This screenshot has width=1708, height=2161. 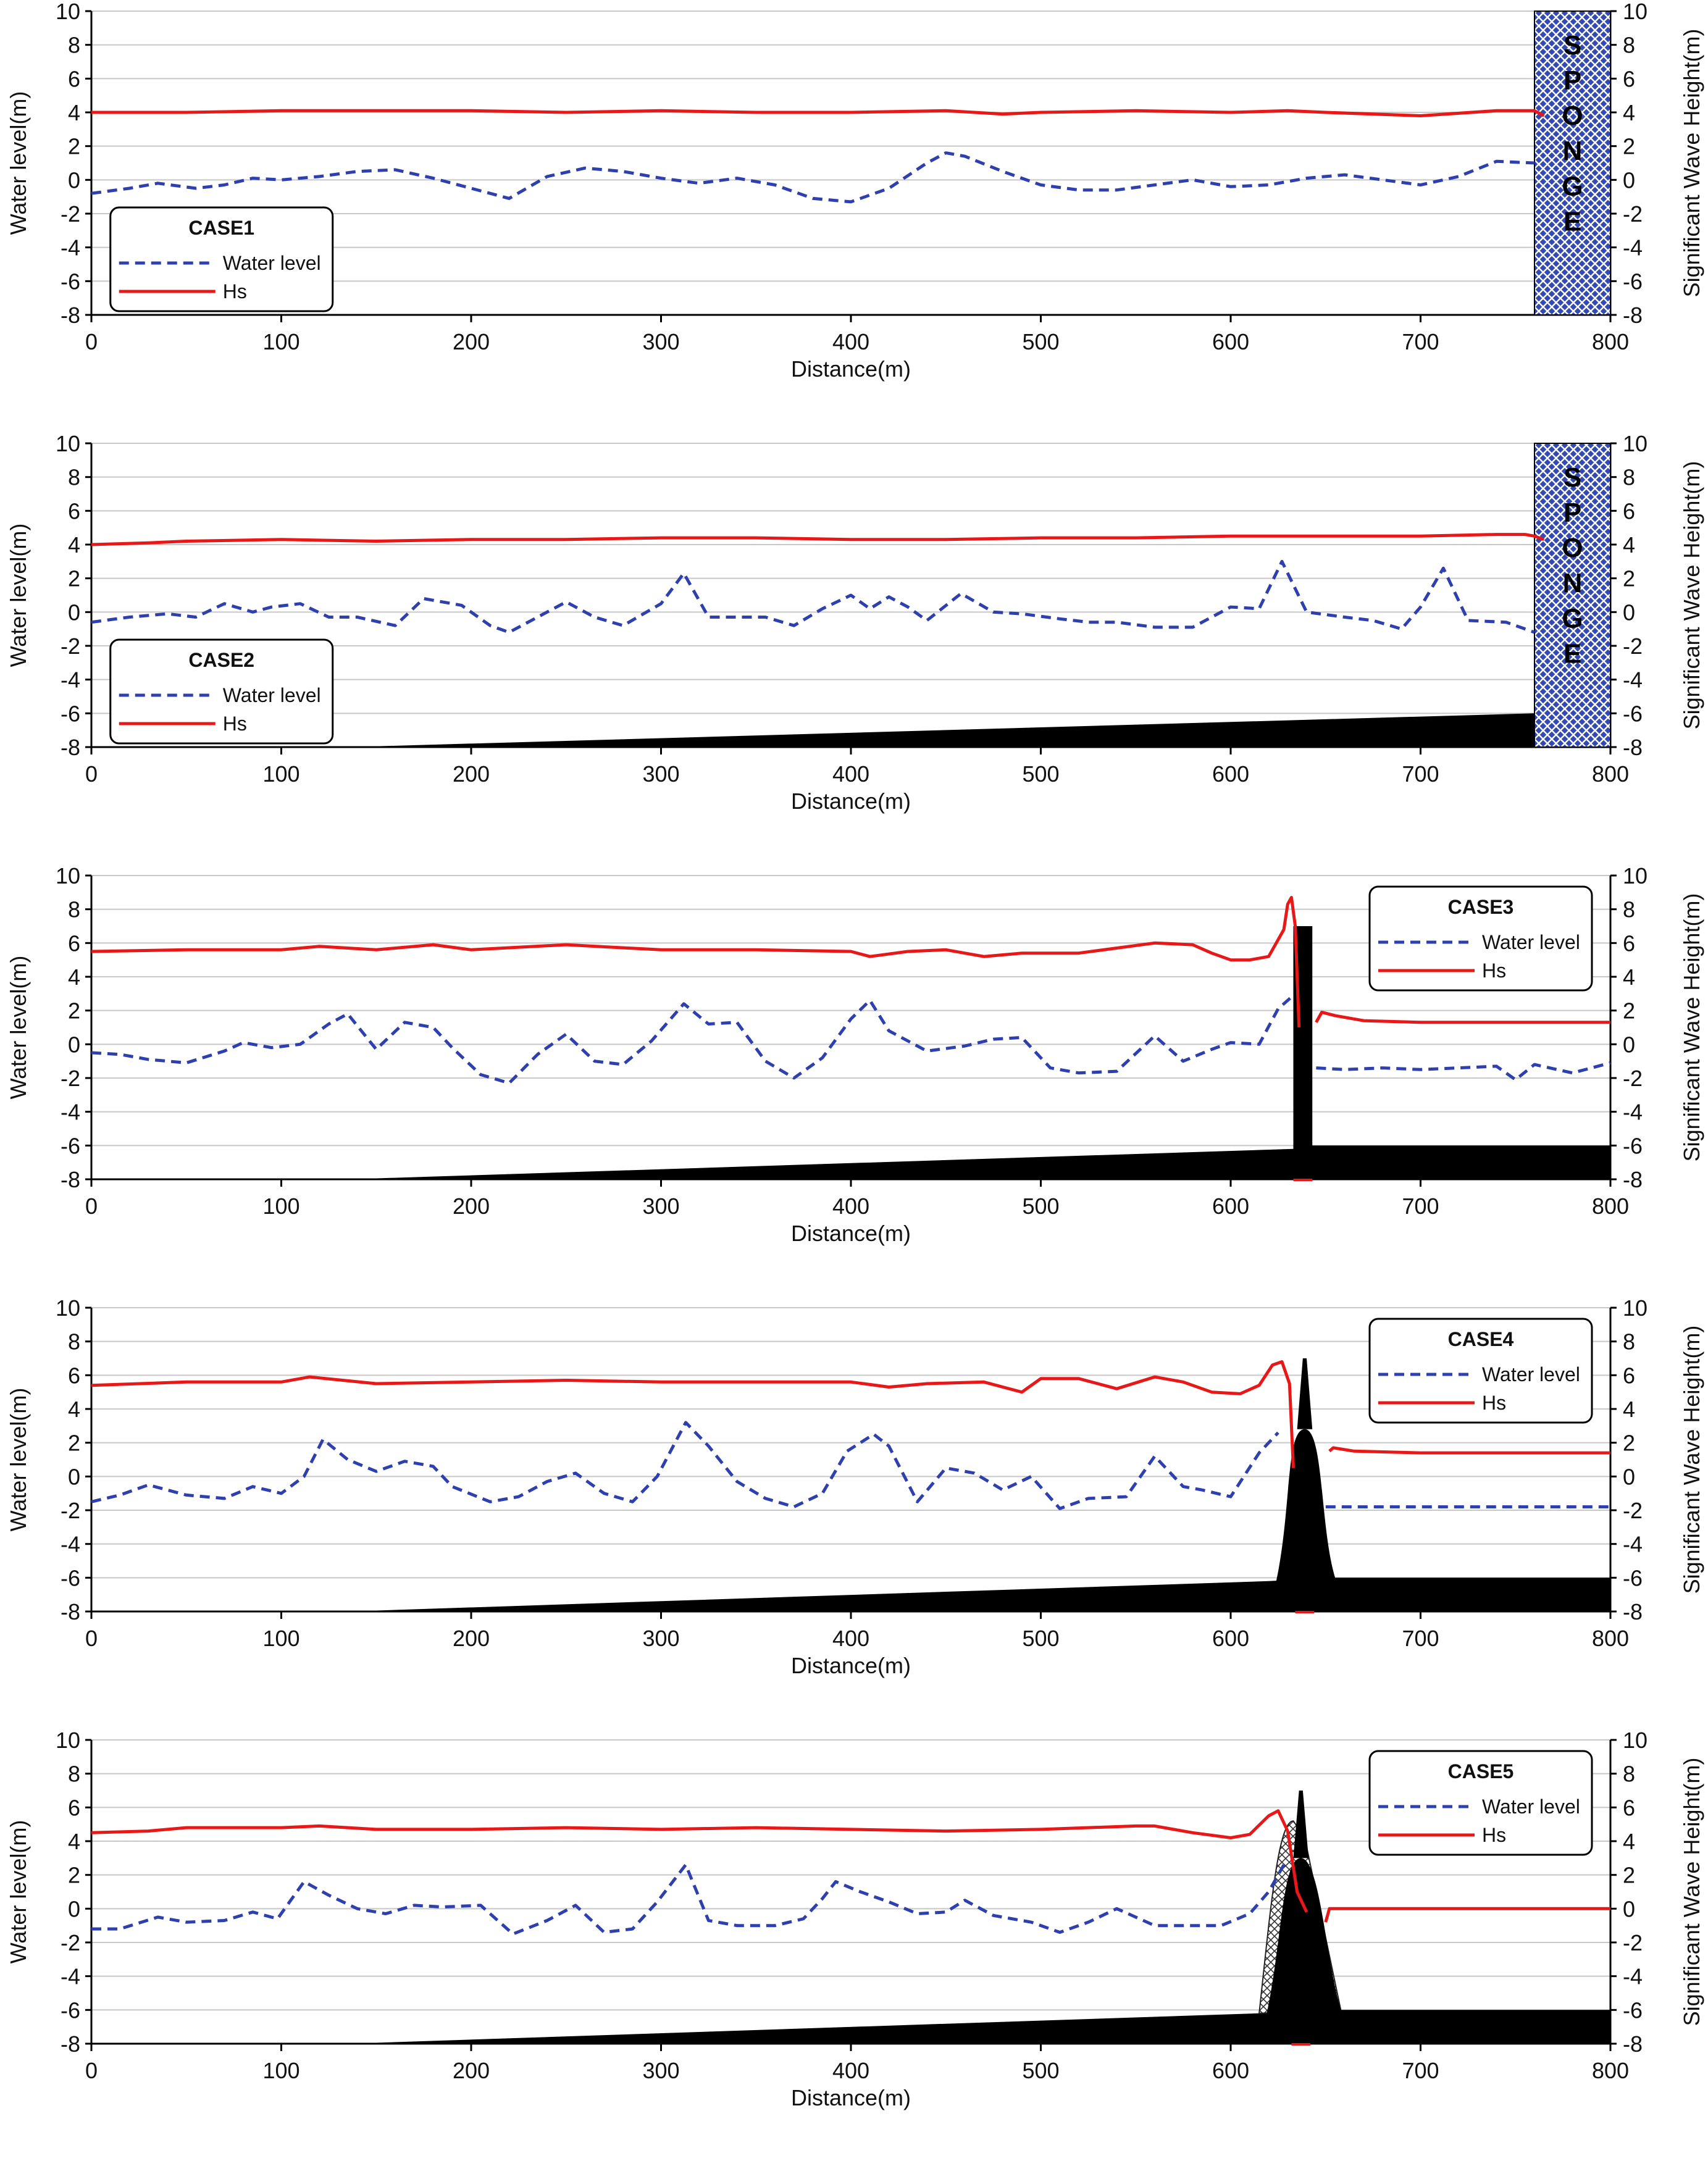 I want to click on y-tick-label-left: -6, so click(x=70, y=1578).